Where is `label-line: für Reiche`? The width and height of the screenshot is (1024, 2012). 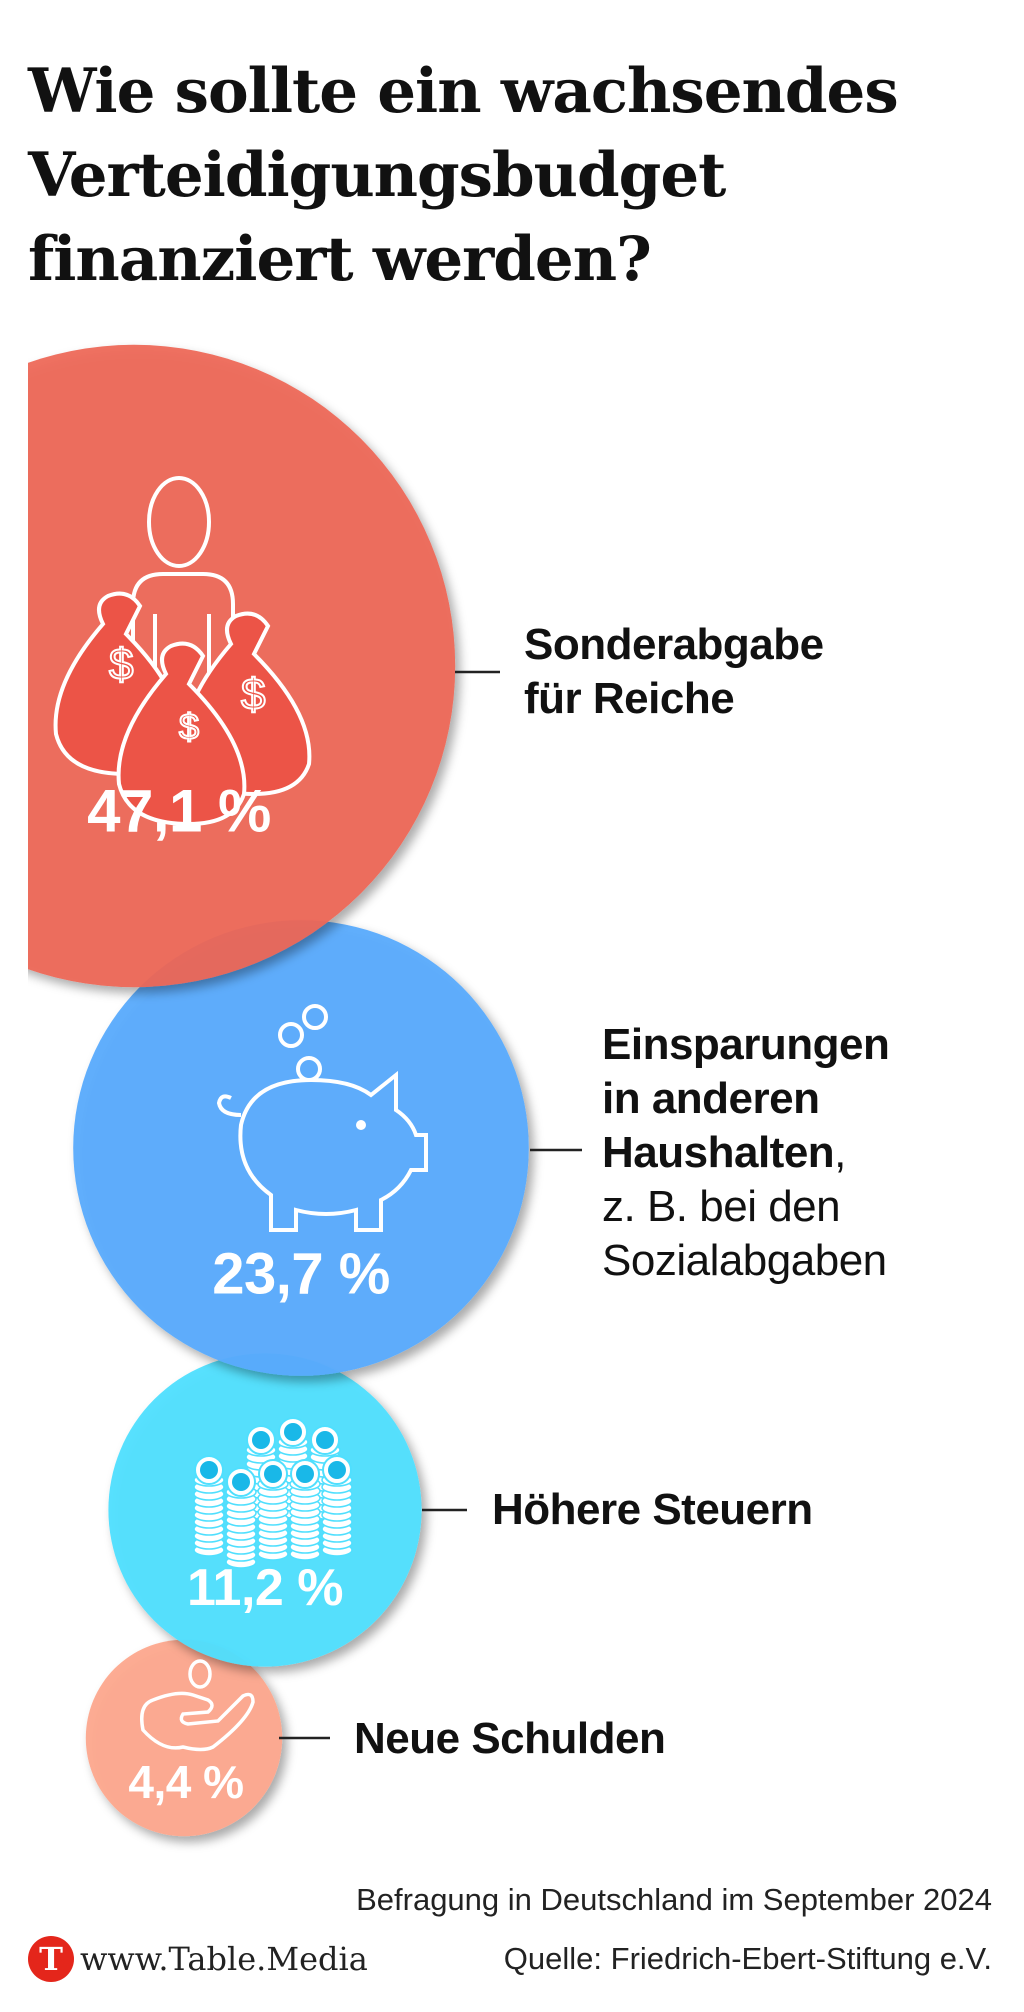 label-line: für Reiche is located at coordinates (629, 698).